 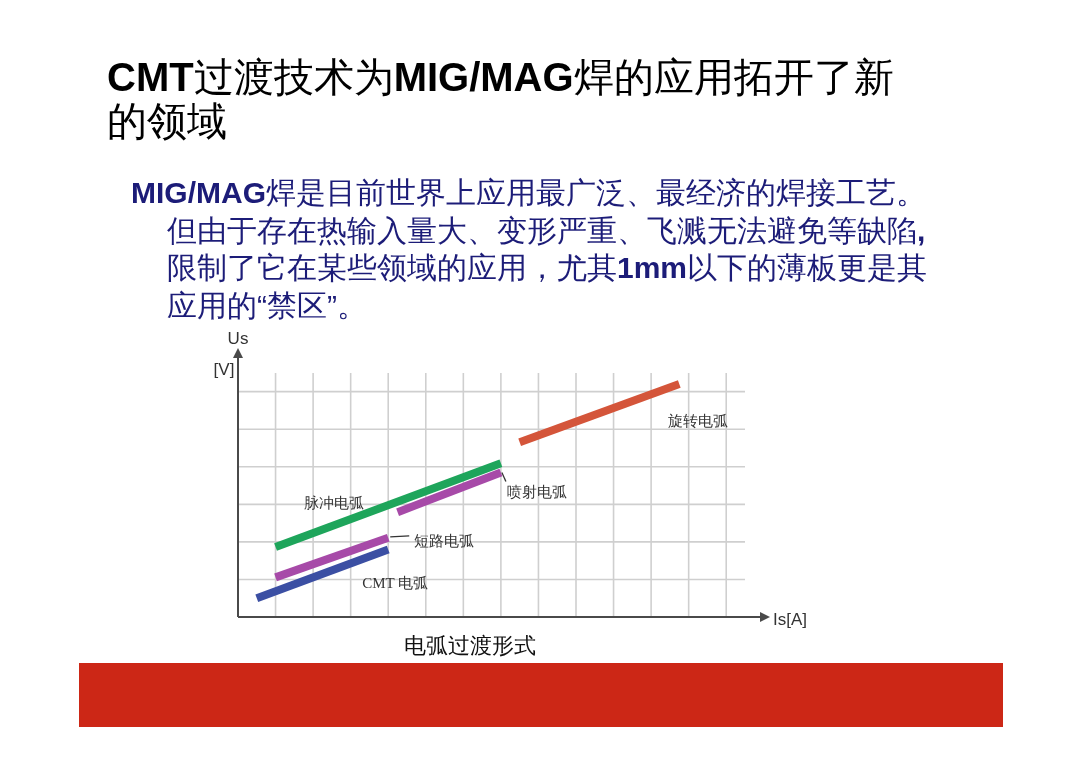 I want to click on series-label: CMT 电弧, so click(x=395, y=583).